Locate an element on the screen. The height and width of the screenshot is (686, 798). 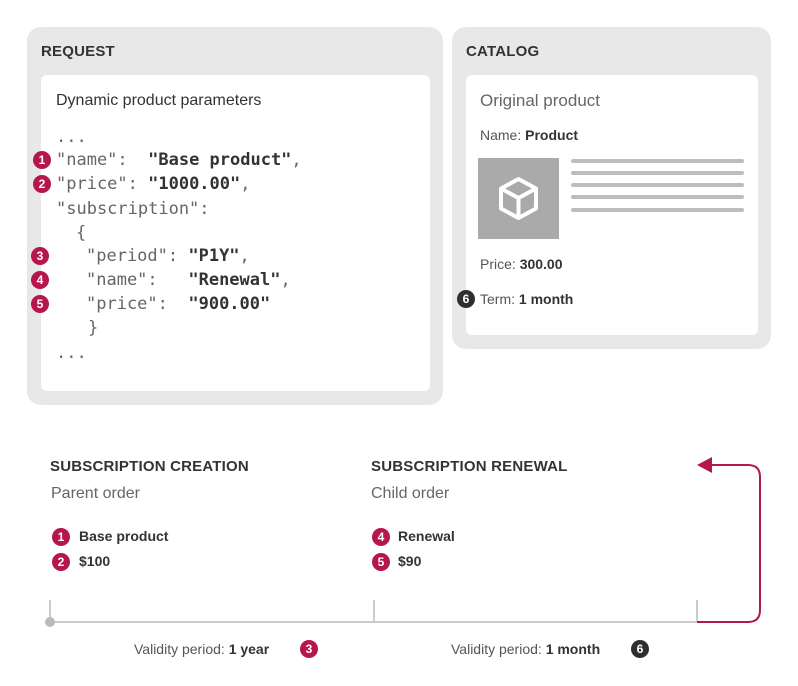
code-key-sub-price: "price": is located at coordinates (137, 304).